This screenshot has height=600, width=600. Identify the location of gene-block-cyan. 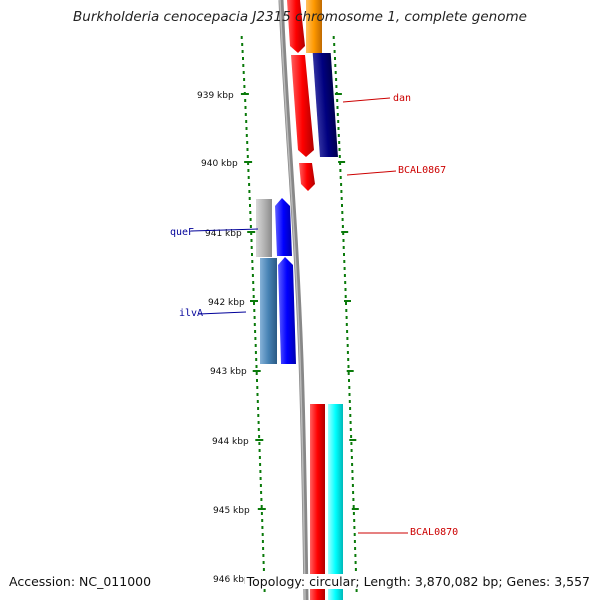
(335, 502).